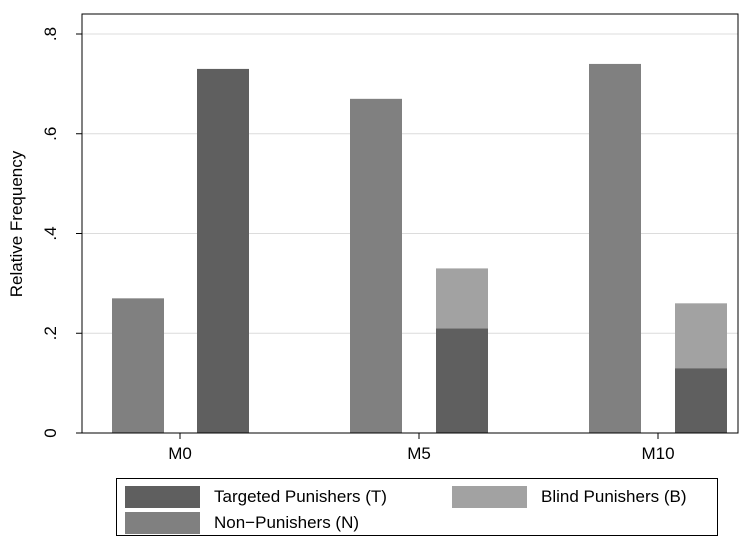  I want to click on y-tick-label: .6, so click(50, 134).